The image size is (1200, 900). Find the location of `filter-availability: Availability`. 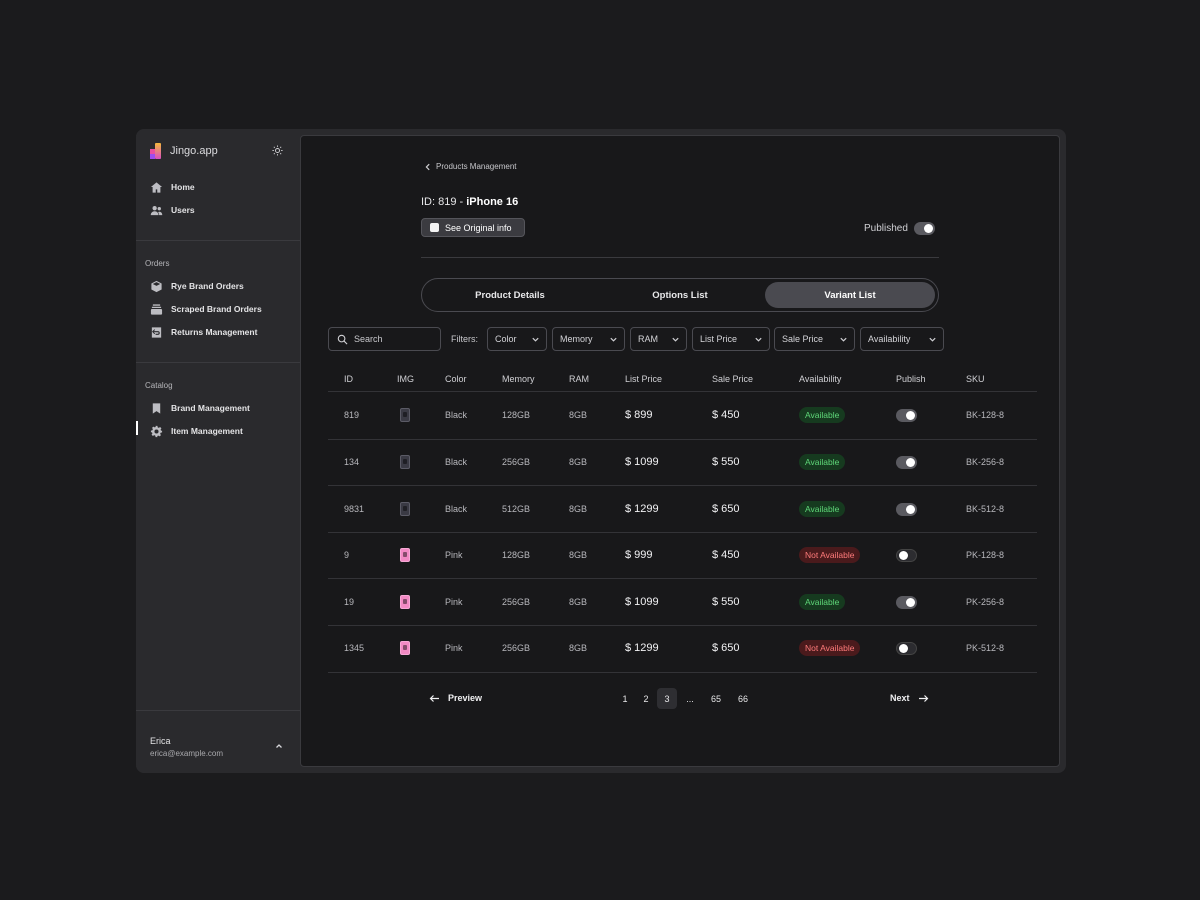

filter-availability: Availability is located at coordinates (902, 339).